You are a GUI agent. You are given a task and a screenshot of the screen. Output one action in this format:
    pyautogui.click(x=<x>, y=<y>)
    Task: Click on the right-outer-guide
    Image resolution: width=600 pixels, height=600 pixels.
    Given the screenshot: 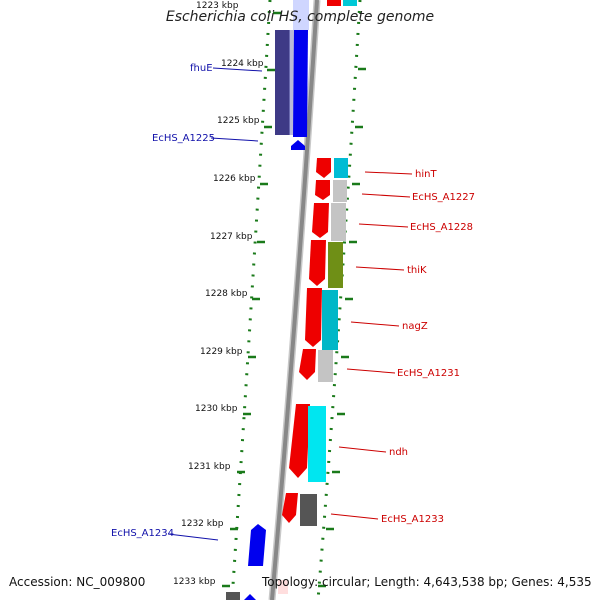 What is the action you would take?
    pyautogui.click(x=339, y=300)
    